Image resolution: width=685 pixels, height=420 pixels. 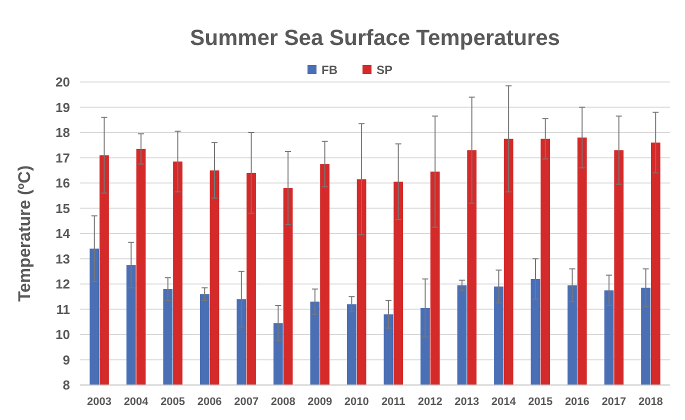 What do you see at coordinates (63, 82) in the screenshot?
I see `y-tick-label: 20` at bounding box center [63, 82].